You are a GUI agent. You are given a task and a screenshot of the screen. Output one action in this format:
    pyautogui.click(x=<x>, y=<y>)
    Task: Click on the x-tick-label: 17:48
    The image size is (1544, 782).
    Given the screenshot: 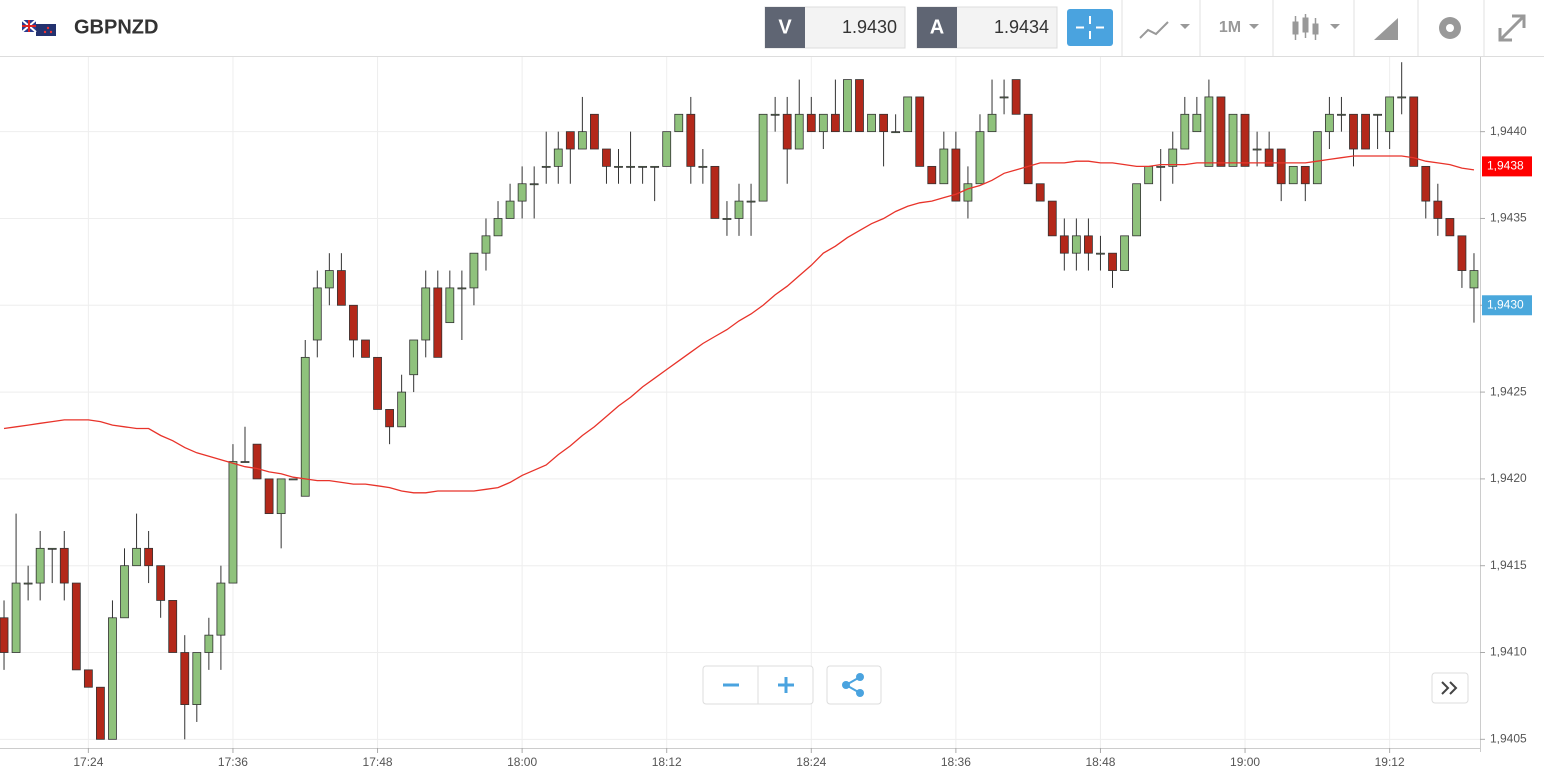 What is the action you would take?
    pyautogui.click(x=378, y=762)
    